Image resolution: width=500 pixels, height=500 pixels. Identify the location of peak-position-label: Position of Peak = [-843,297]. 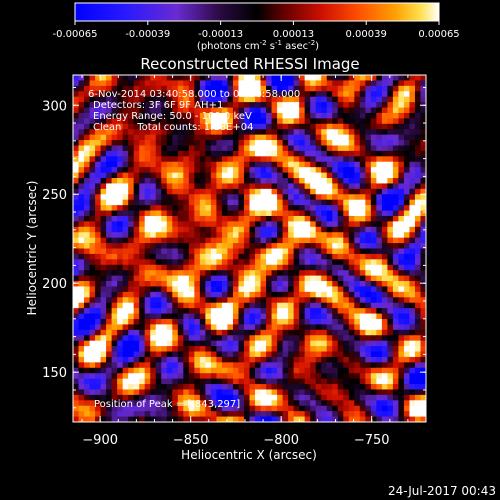
(167, 404).